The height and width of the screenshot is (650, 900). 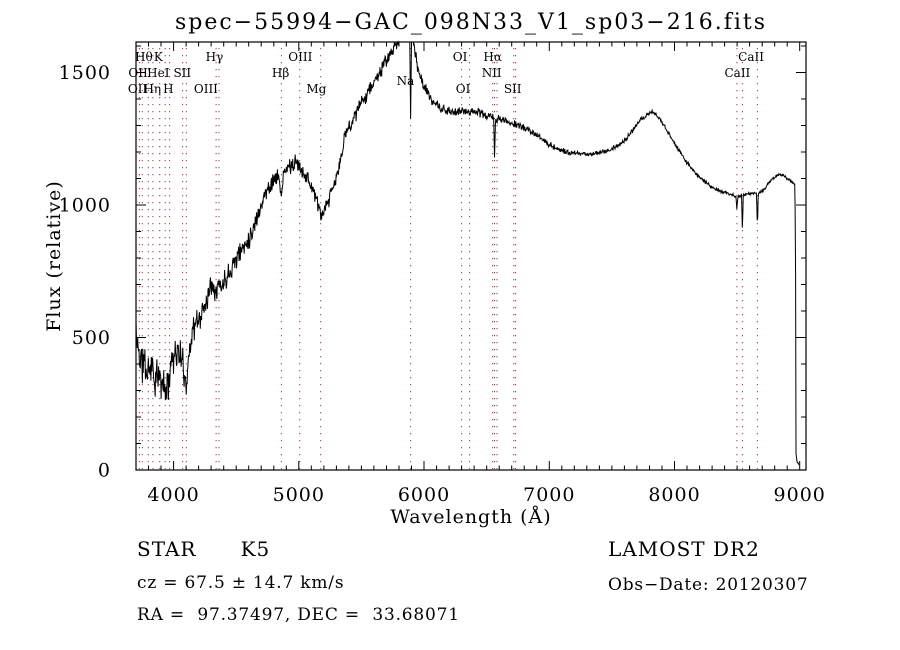 I want to click on y-tick-label: 0, so click(x=104, y=471).